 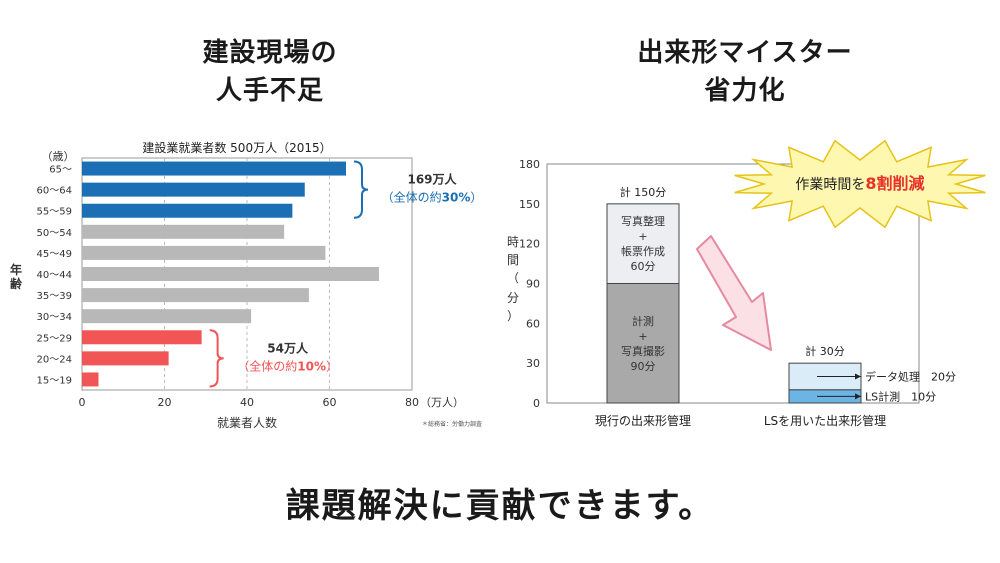 I want to click on segment-label: 60分, so click(x=643, y=266).